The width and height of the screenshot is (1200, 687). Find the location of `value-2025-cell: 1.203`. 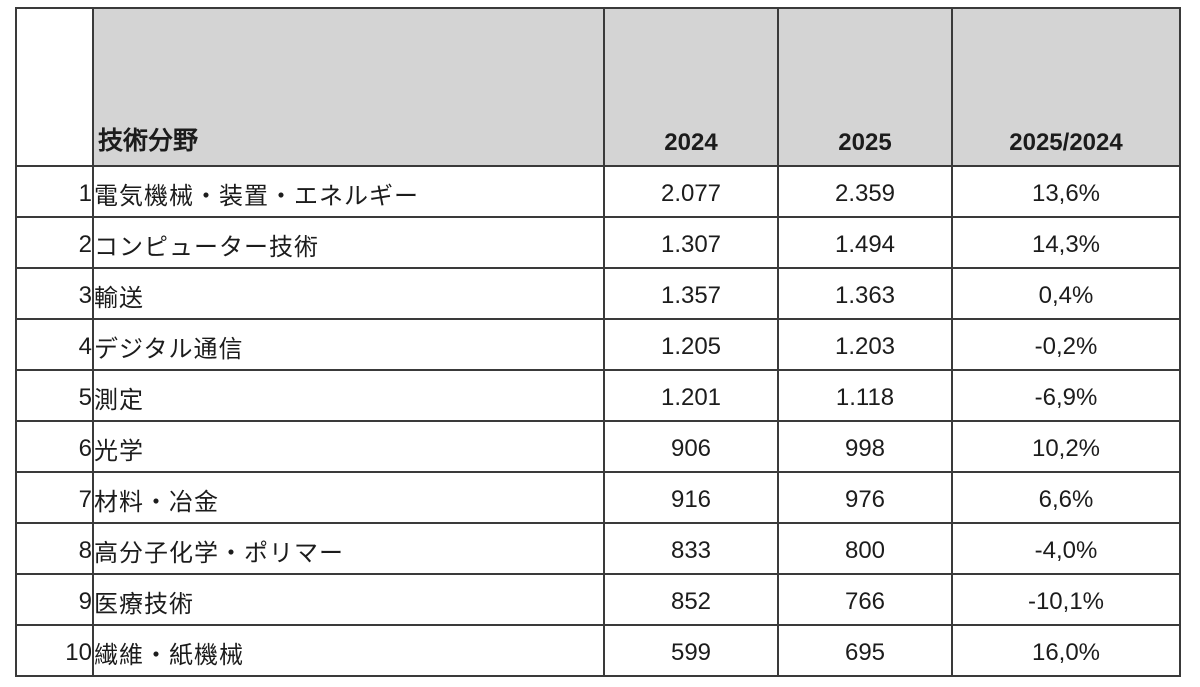

value-2025-cell: 1.203 is located at coordinates (865, 344).